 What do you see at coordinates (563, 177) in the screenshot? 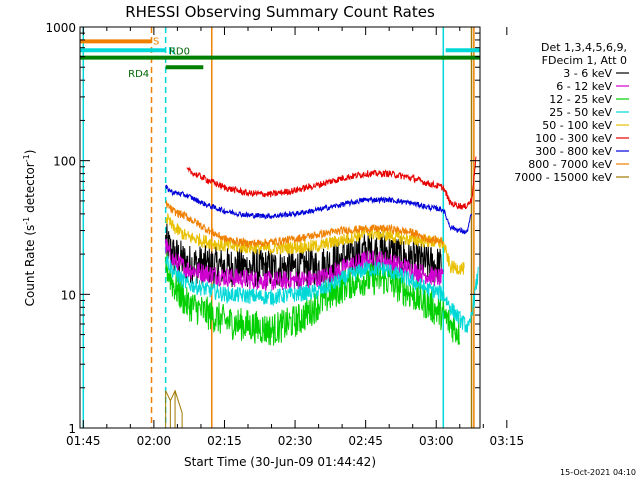
I see `legend-entry-label: 7000 - 15000 keV` at bounding box center [563, 177].